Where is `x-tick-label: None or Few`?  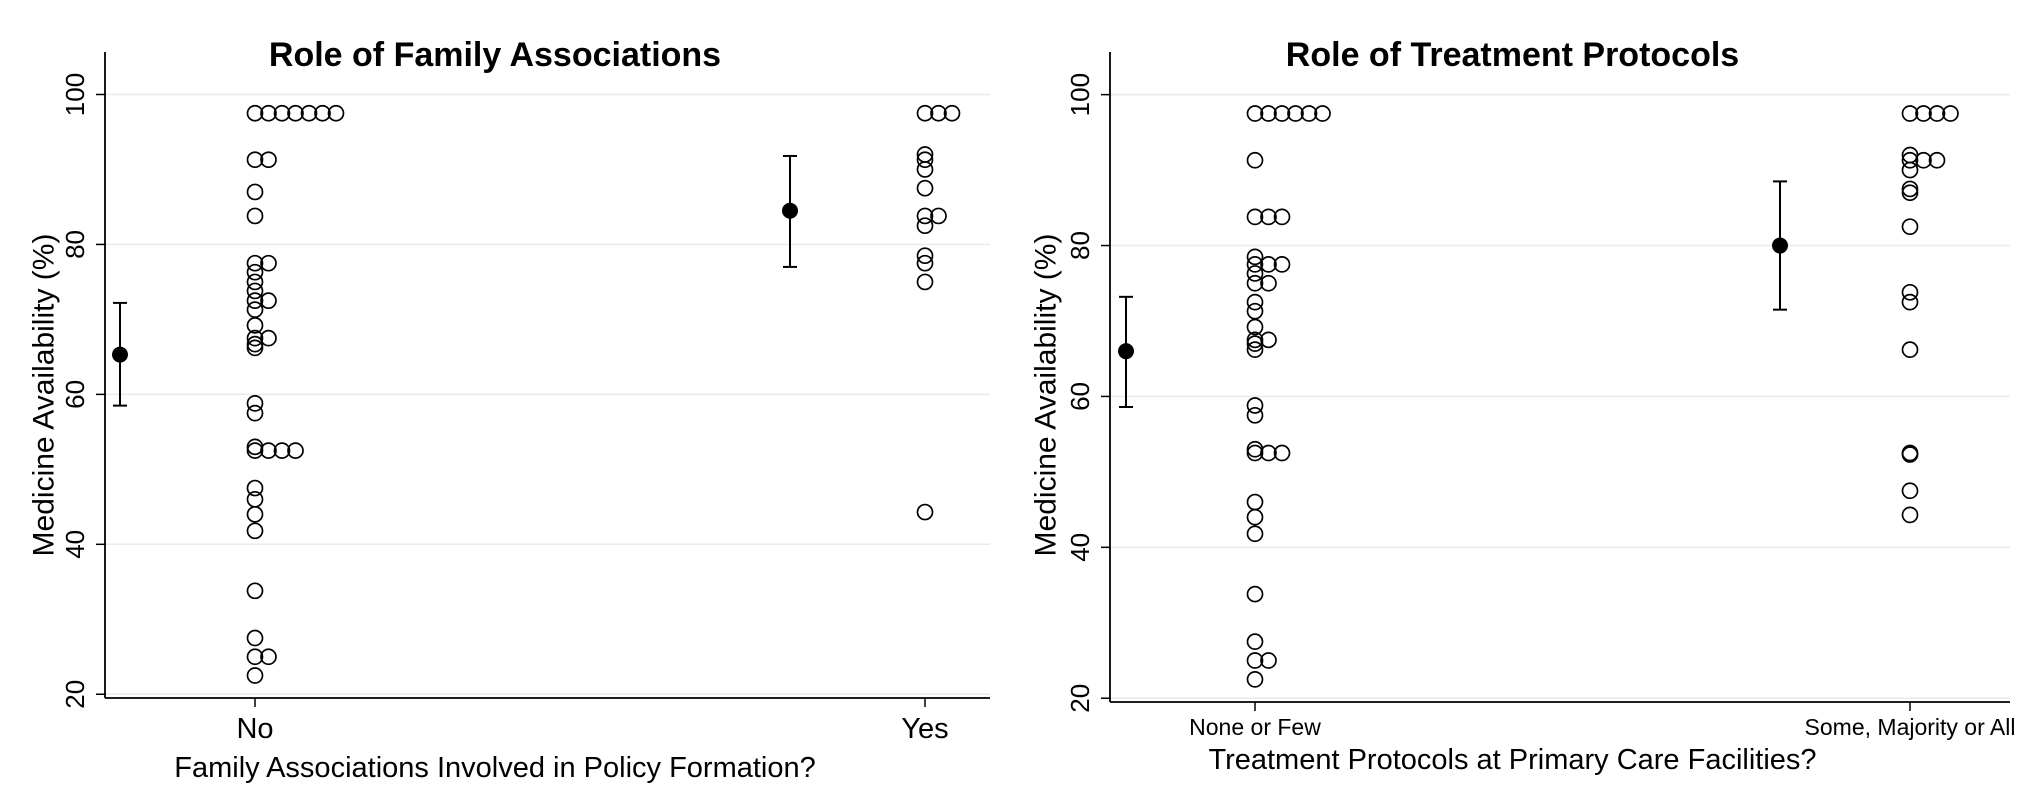
x-tick-label: None or Few is located at coordinates (1255, 727).